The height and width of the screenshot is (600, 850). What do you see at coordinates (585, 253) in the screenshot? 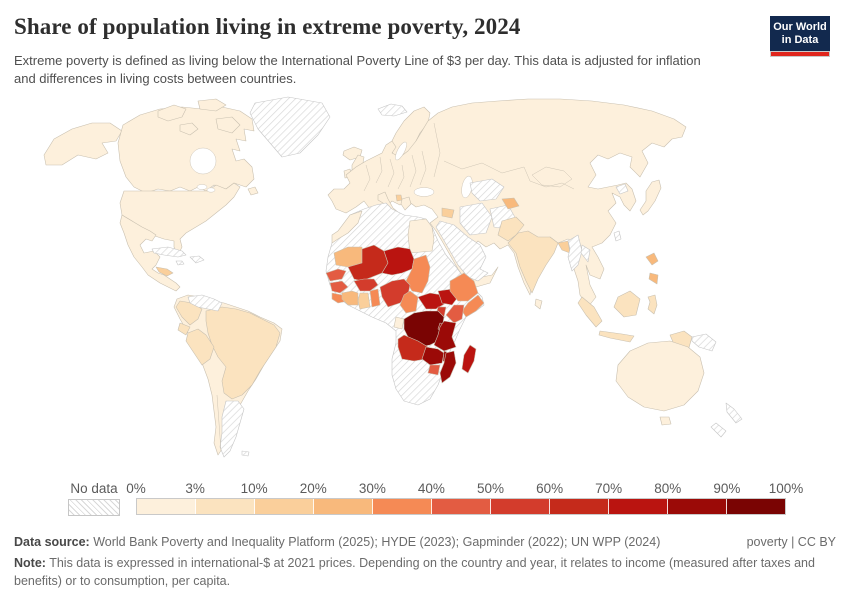
I see `country-laos` at bounding box center [585, 253].